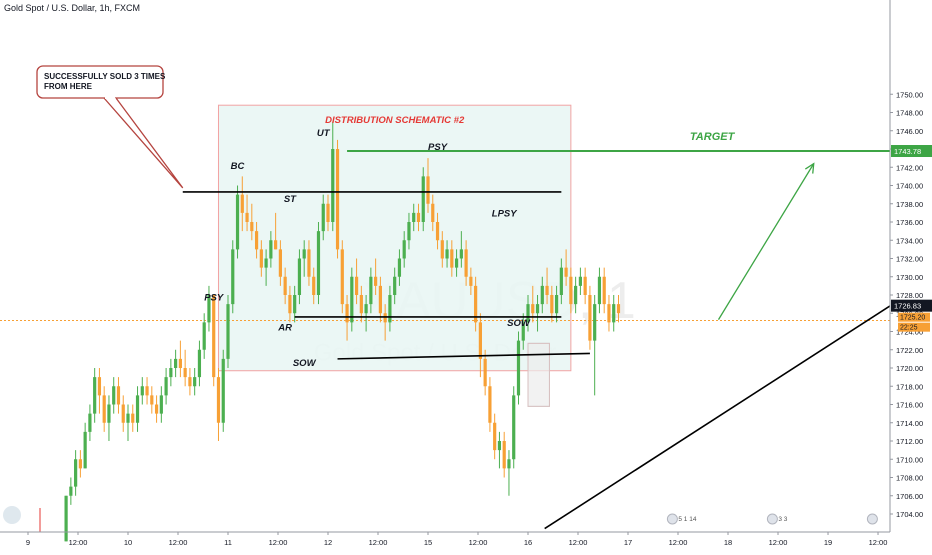 The height and width of the screenshot is (555, 932). What do you see at coordinates (909, 459) in the screenshot?
I see `price-tick-label: 1710.00` at bounding box center [909, 459].